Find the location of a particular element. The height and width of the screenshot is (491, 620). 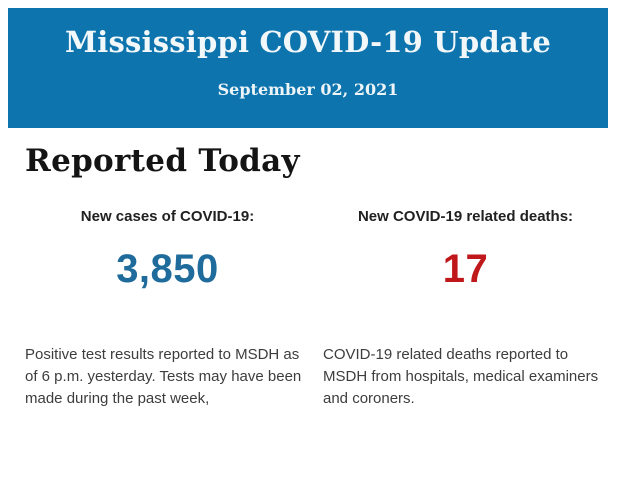

new-cases-value: 3,850 is located at coordinates (167, 269).